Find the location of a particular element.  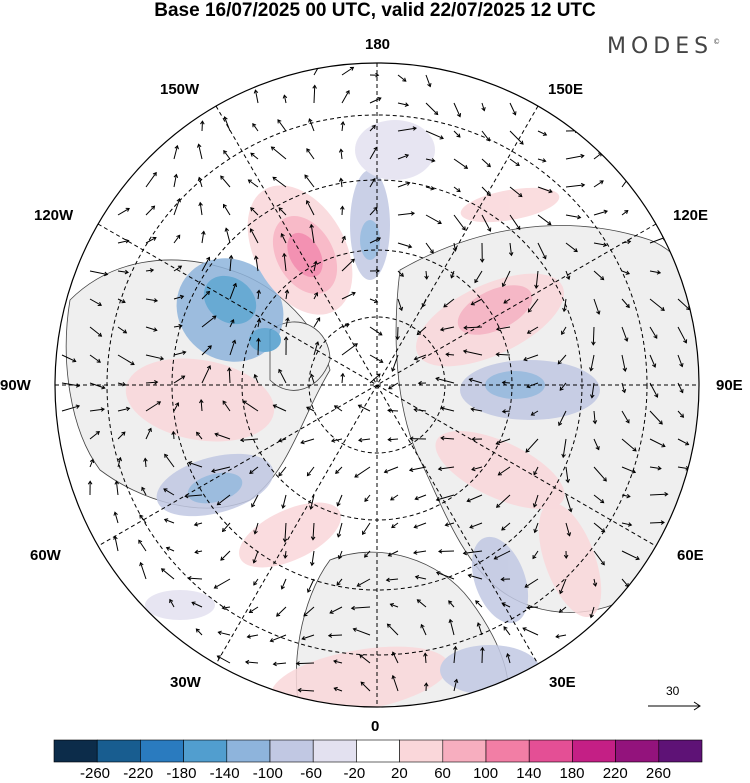

lon-label-60w: 60W is located at coordinates (45, 555).